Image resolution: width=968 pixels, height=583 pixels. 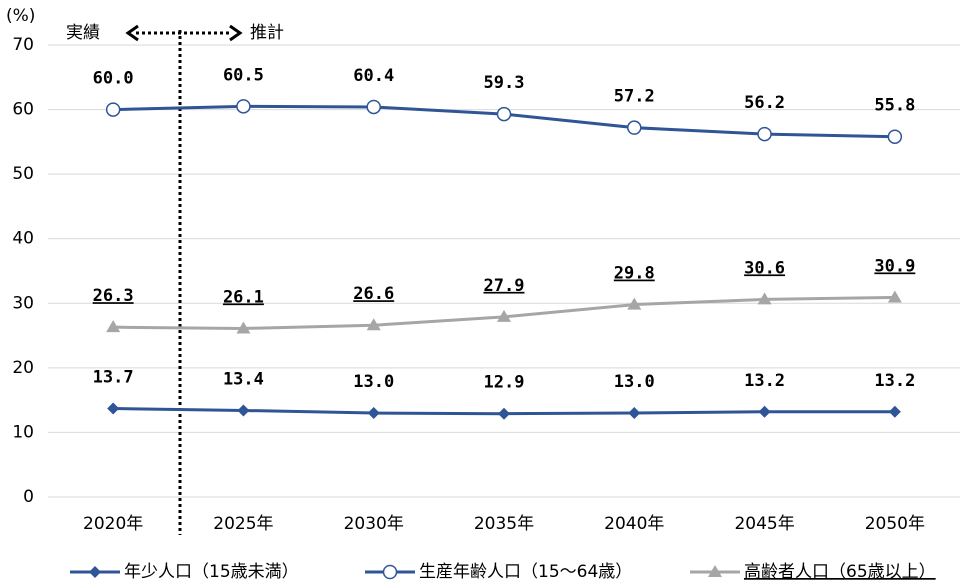 I want to click on y-tick-label: 40, so click(x=23, y=239).